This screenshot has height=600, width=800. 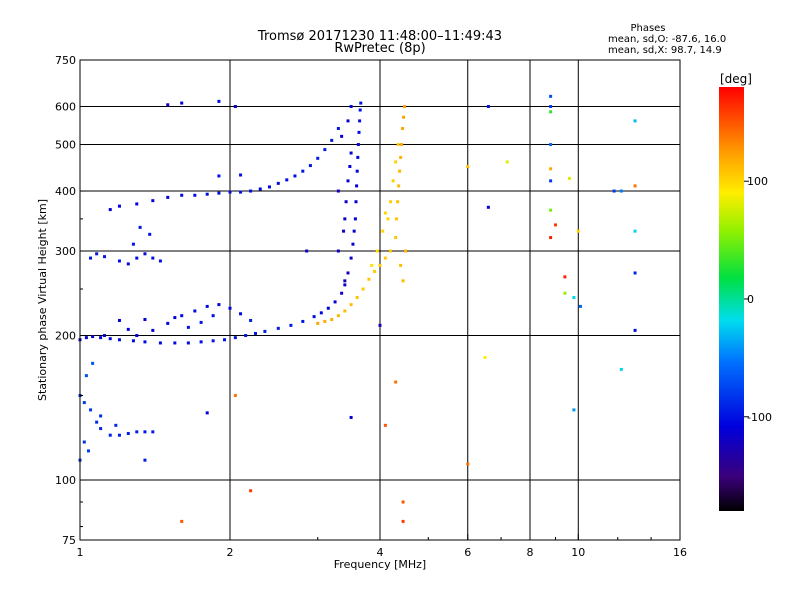 What do you see at coordinates (665, 50) in the screenshot?
I see `phase-stats-x: mean, sd,X: 98.7, 14.9` at bounding box center [665, 50].